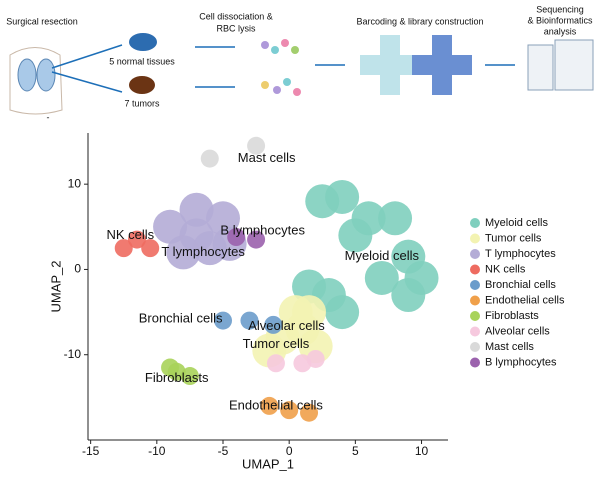 Image resolution: width=600 pixels, height=477 pixels. I want to click on cells-icon, so click(281, 67).